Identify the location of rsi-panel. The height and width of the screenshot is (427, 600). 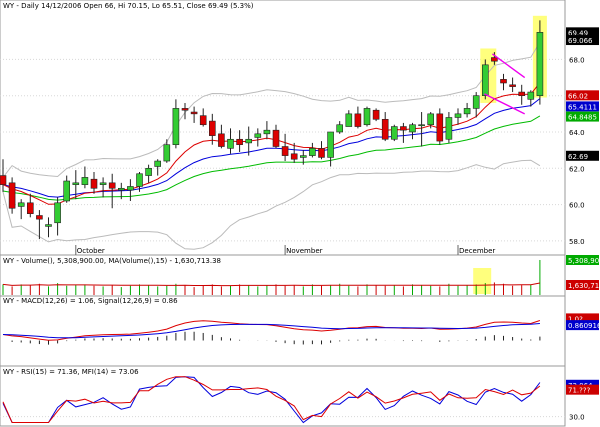
(283, 396).